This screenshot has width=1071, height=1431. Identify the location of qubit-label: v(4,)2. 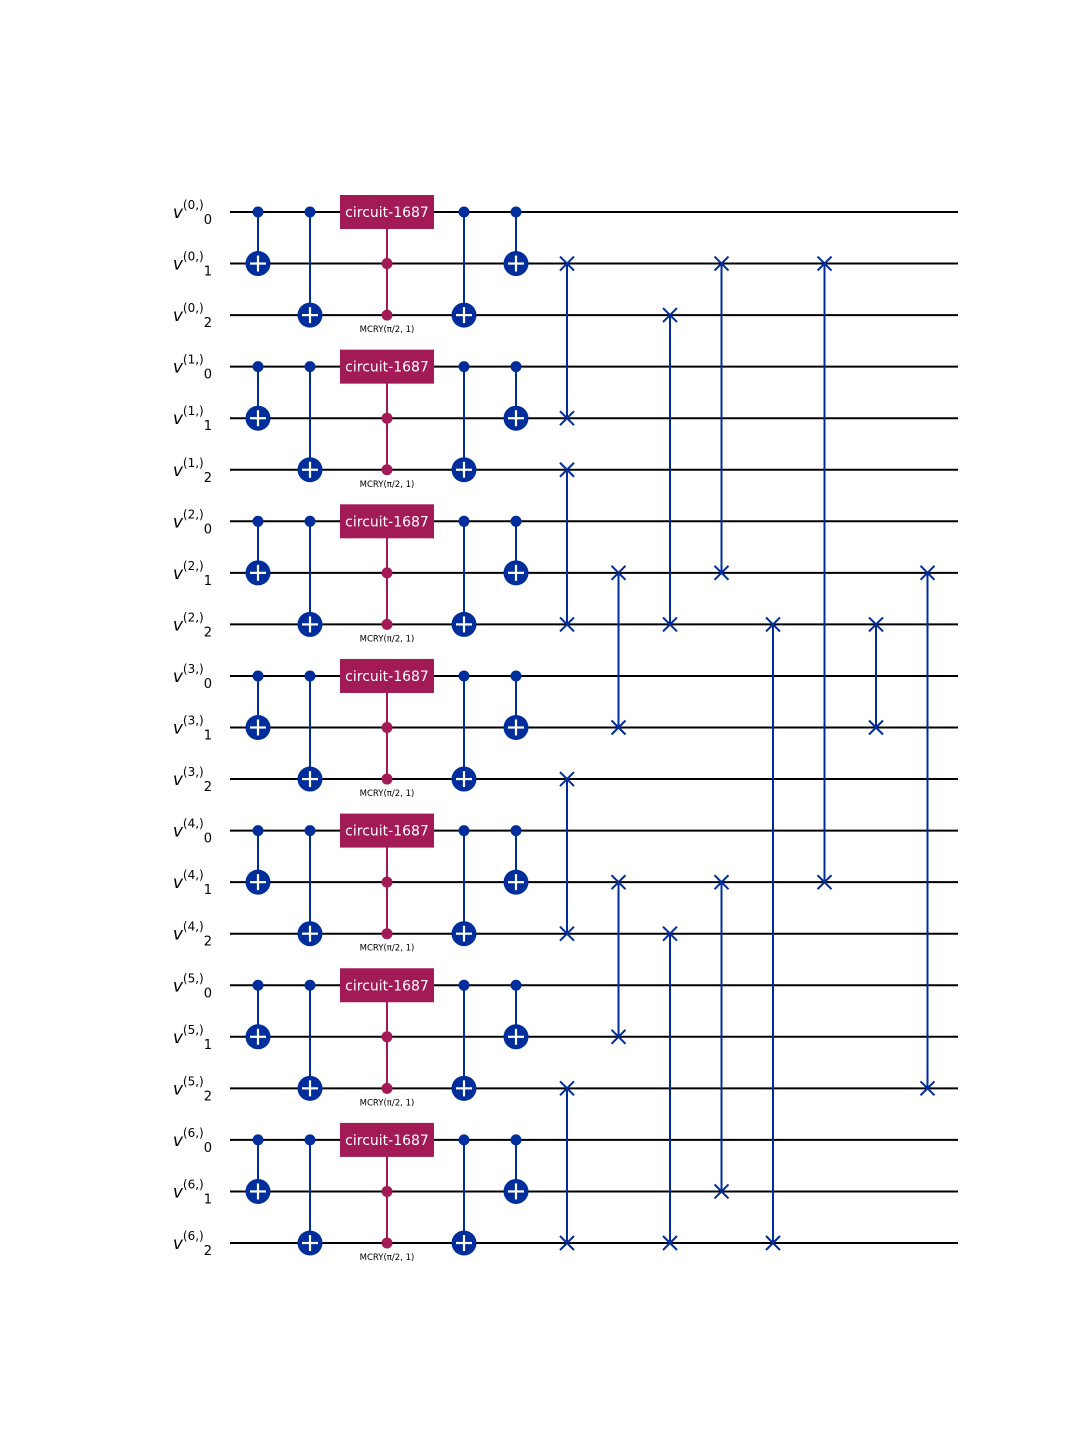
(192, 935).